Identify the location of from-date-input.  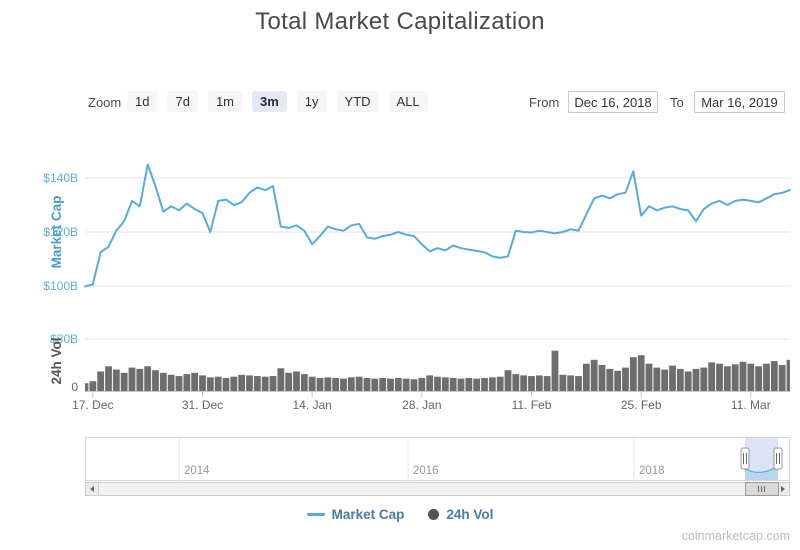
(613, 102).